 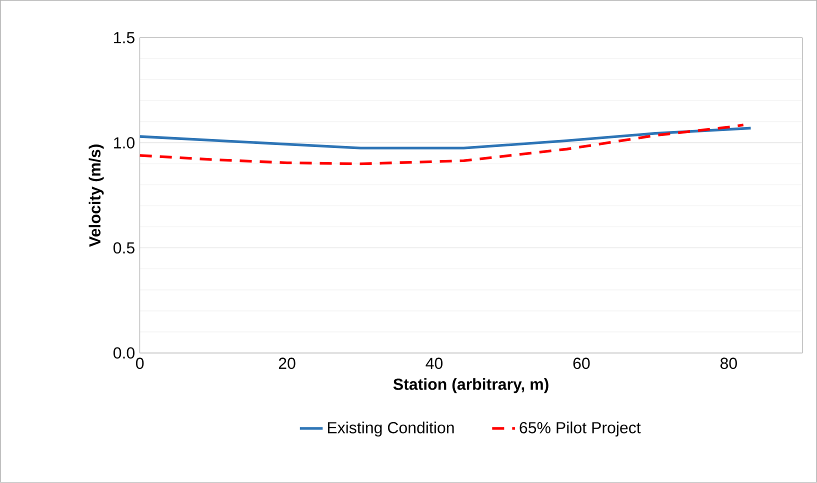 I want to click on x-tick-label: 20, so click(x=287, y=364).